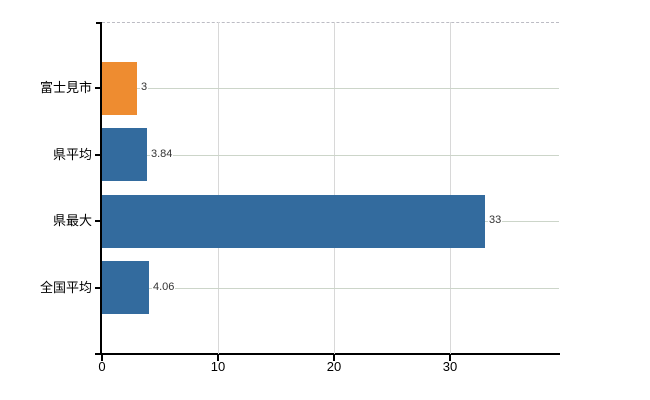 This screenshot has width=650, height=400. I want to click on value-label: 33, so click(495, 220).